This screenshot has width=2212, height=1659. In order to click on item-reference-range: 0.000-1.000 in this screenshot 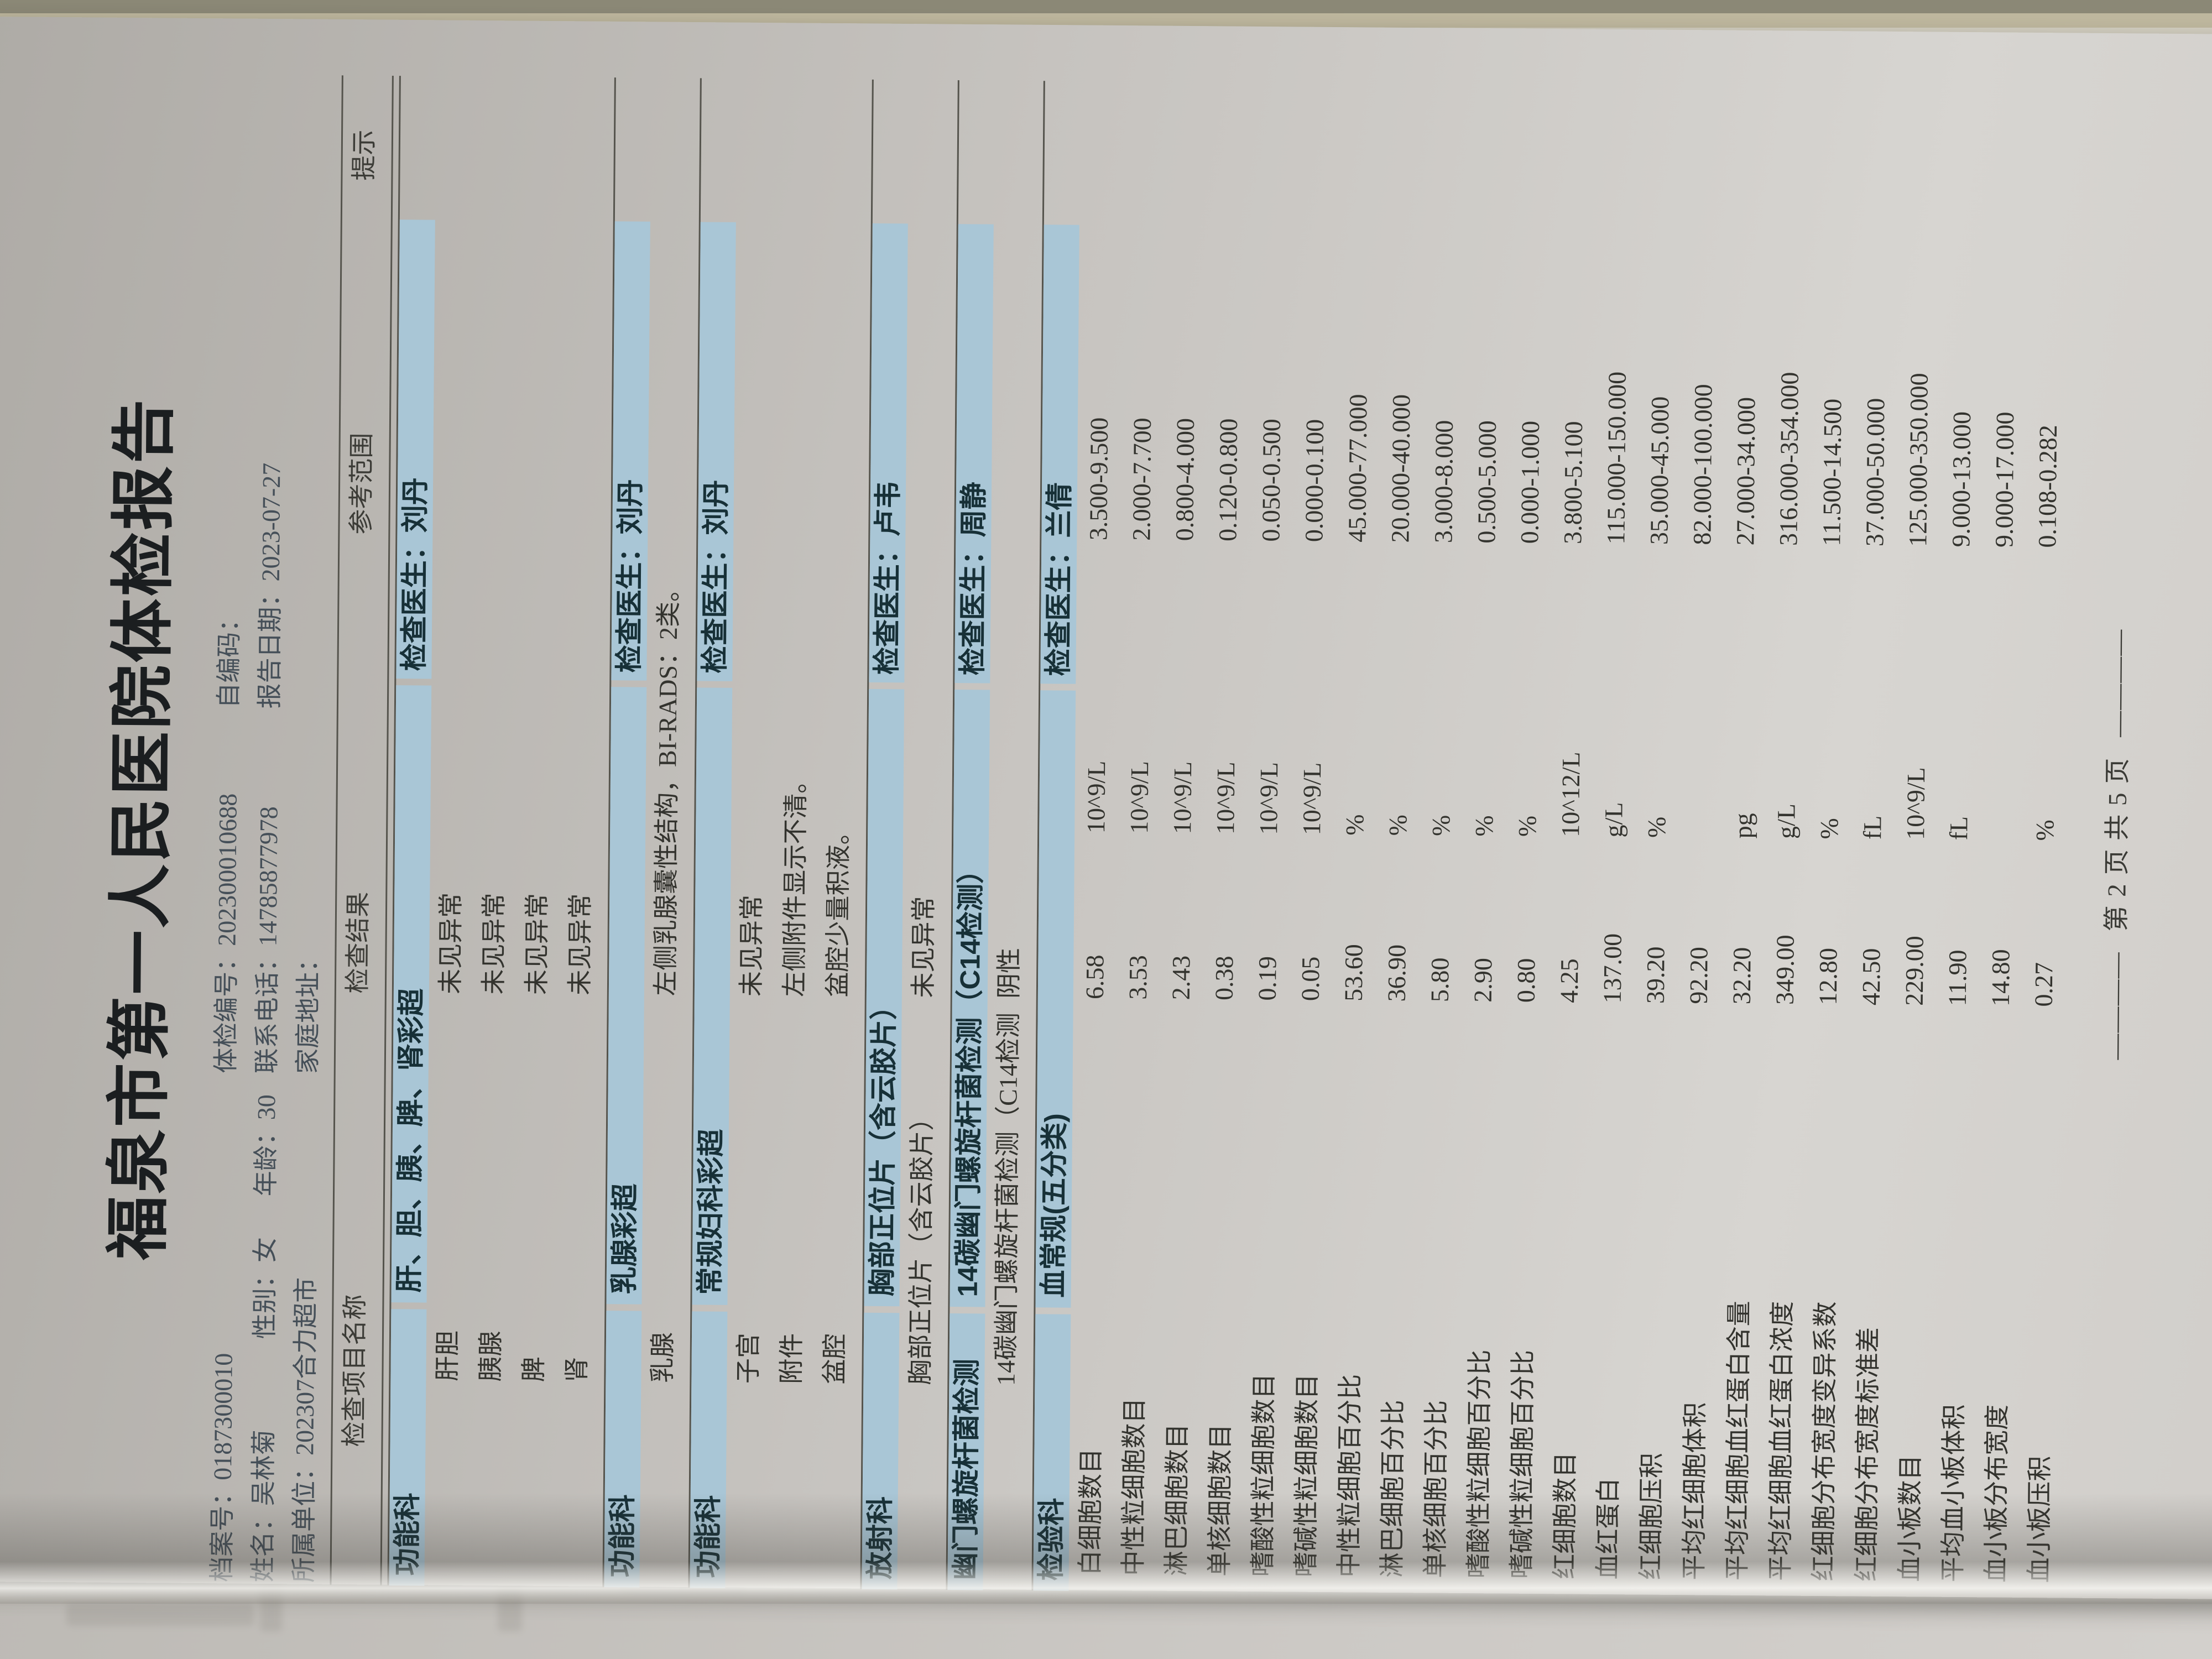, I will do `click(1530, 482)`.